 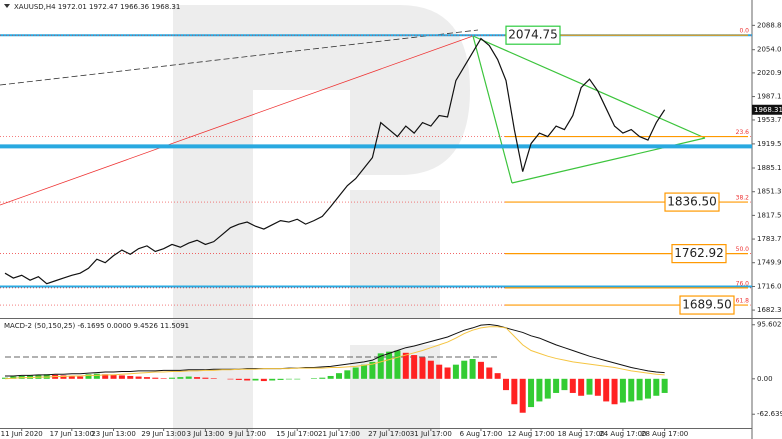 I want to click on price-box-label: 1689.50, so click(x=707, y=305).